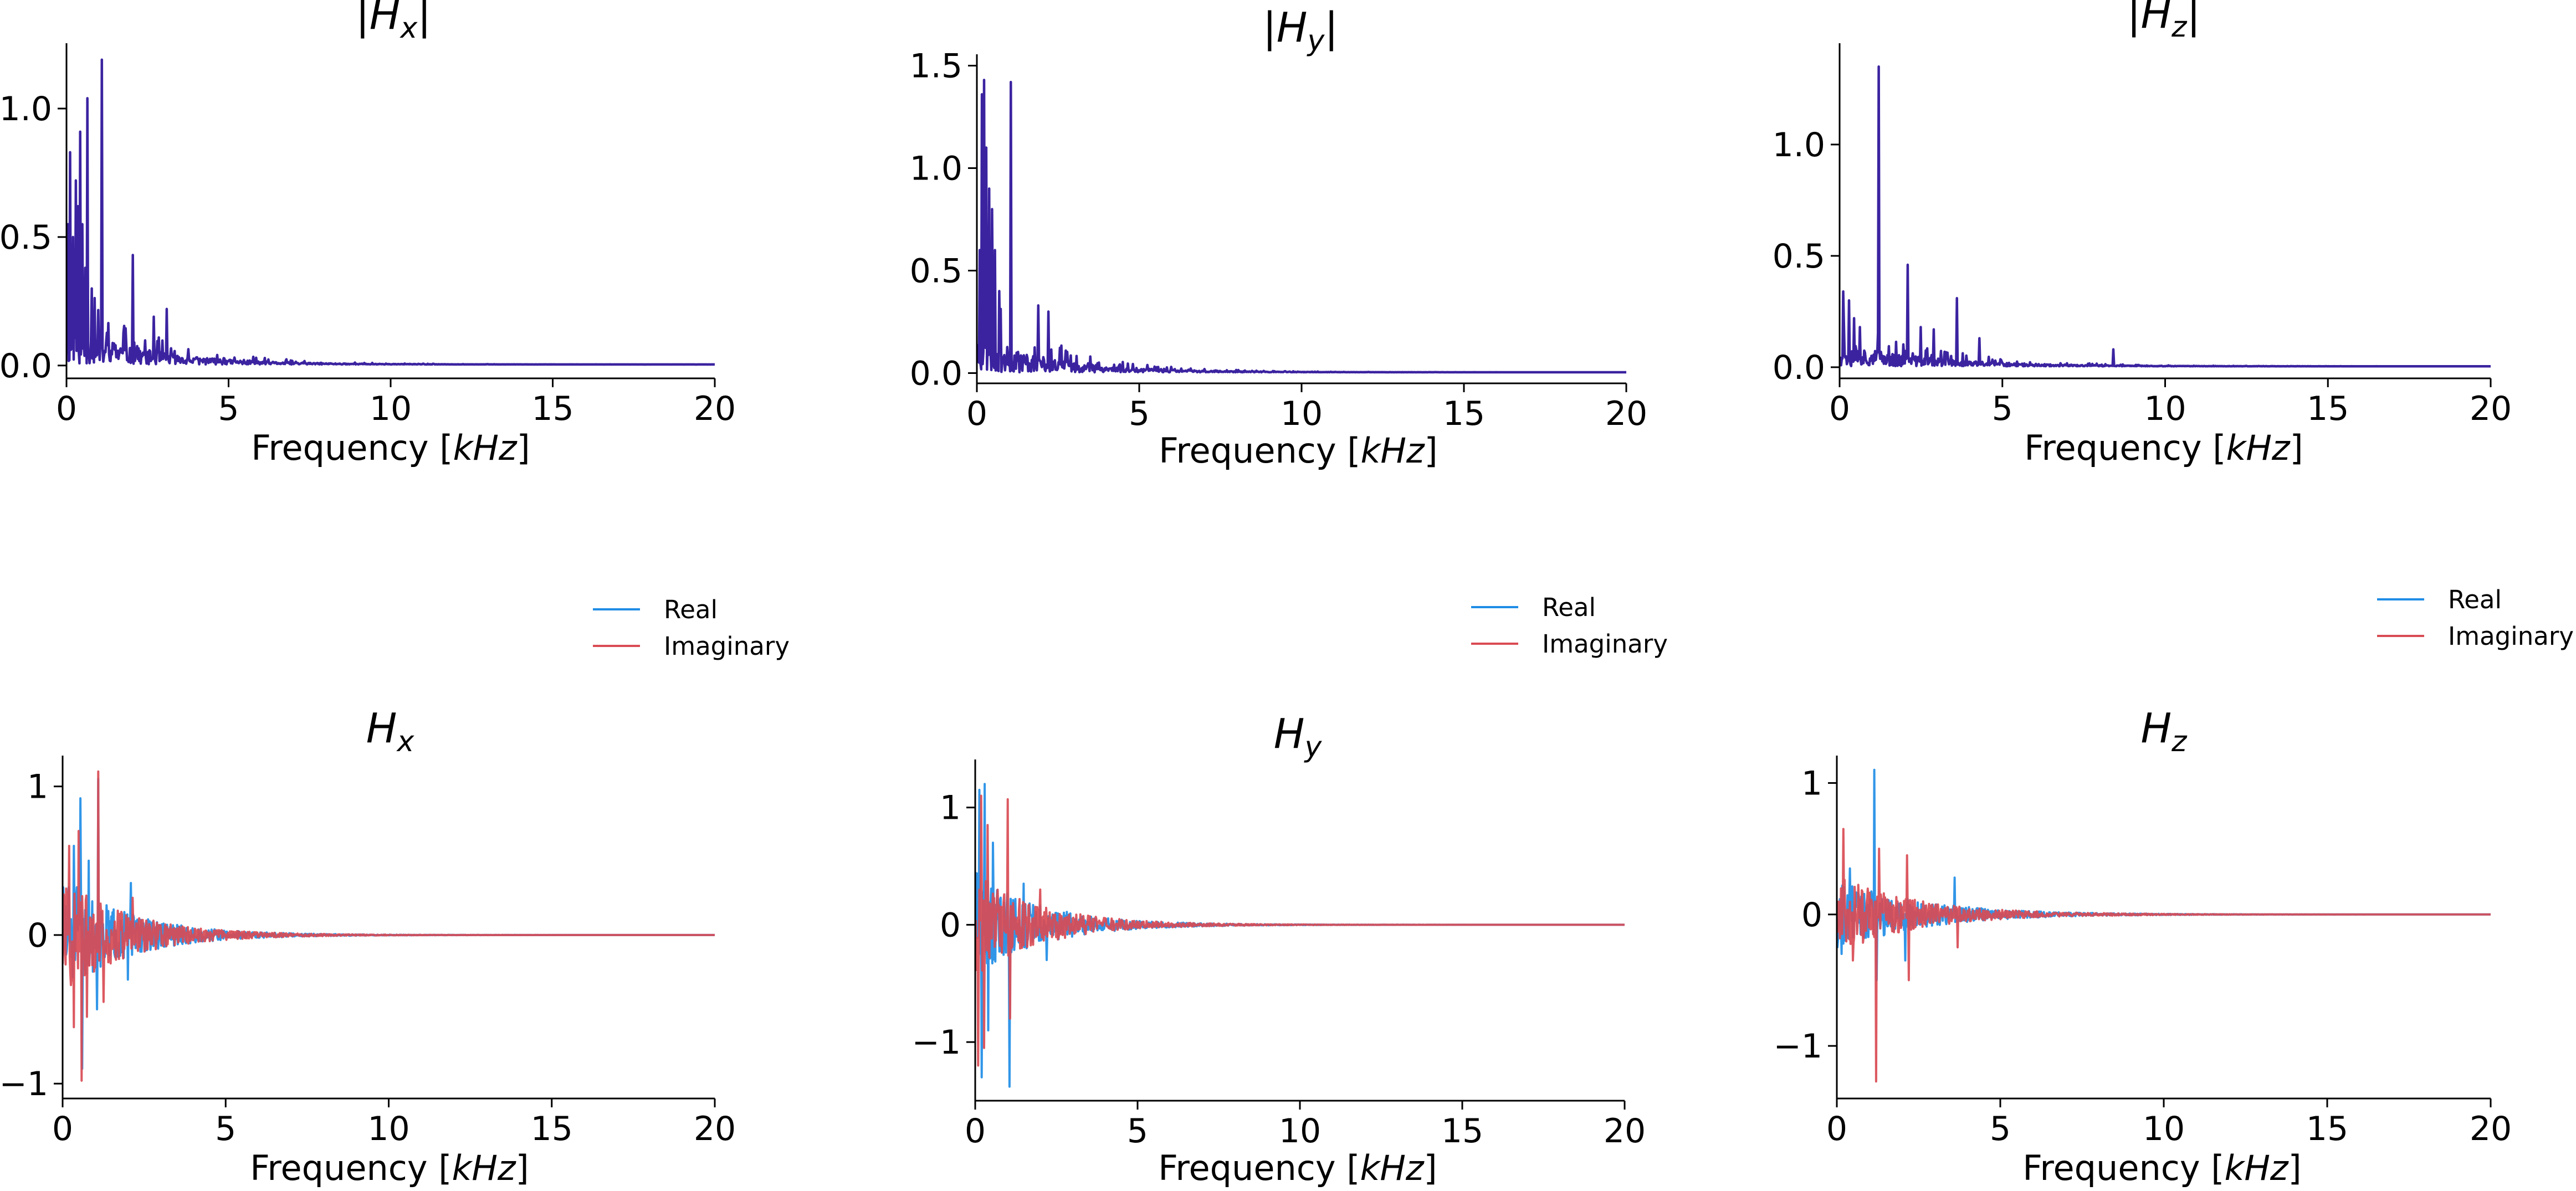 This screenshot has width=2576, height=1191. I want to click on series-line-hx-mag-x, so click(390, 212).